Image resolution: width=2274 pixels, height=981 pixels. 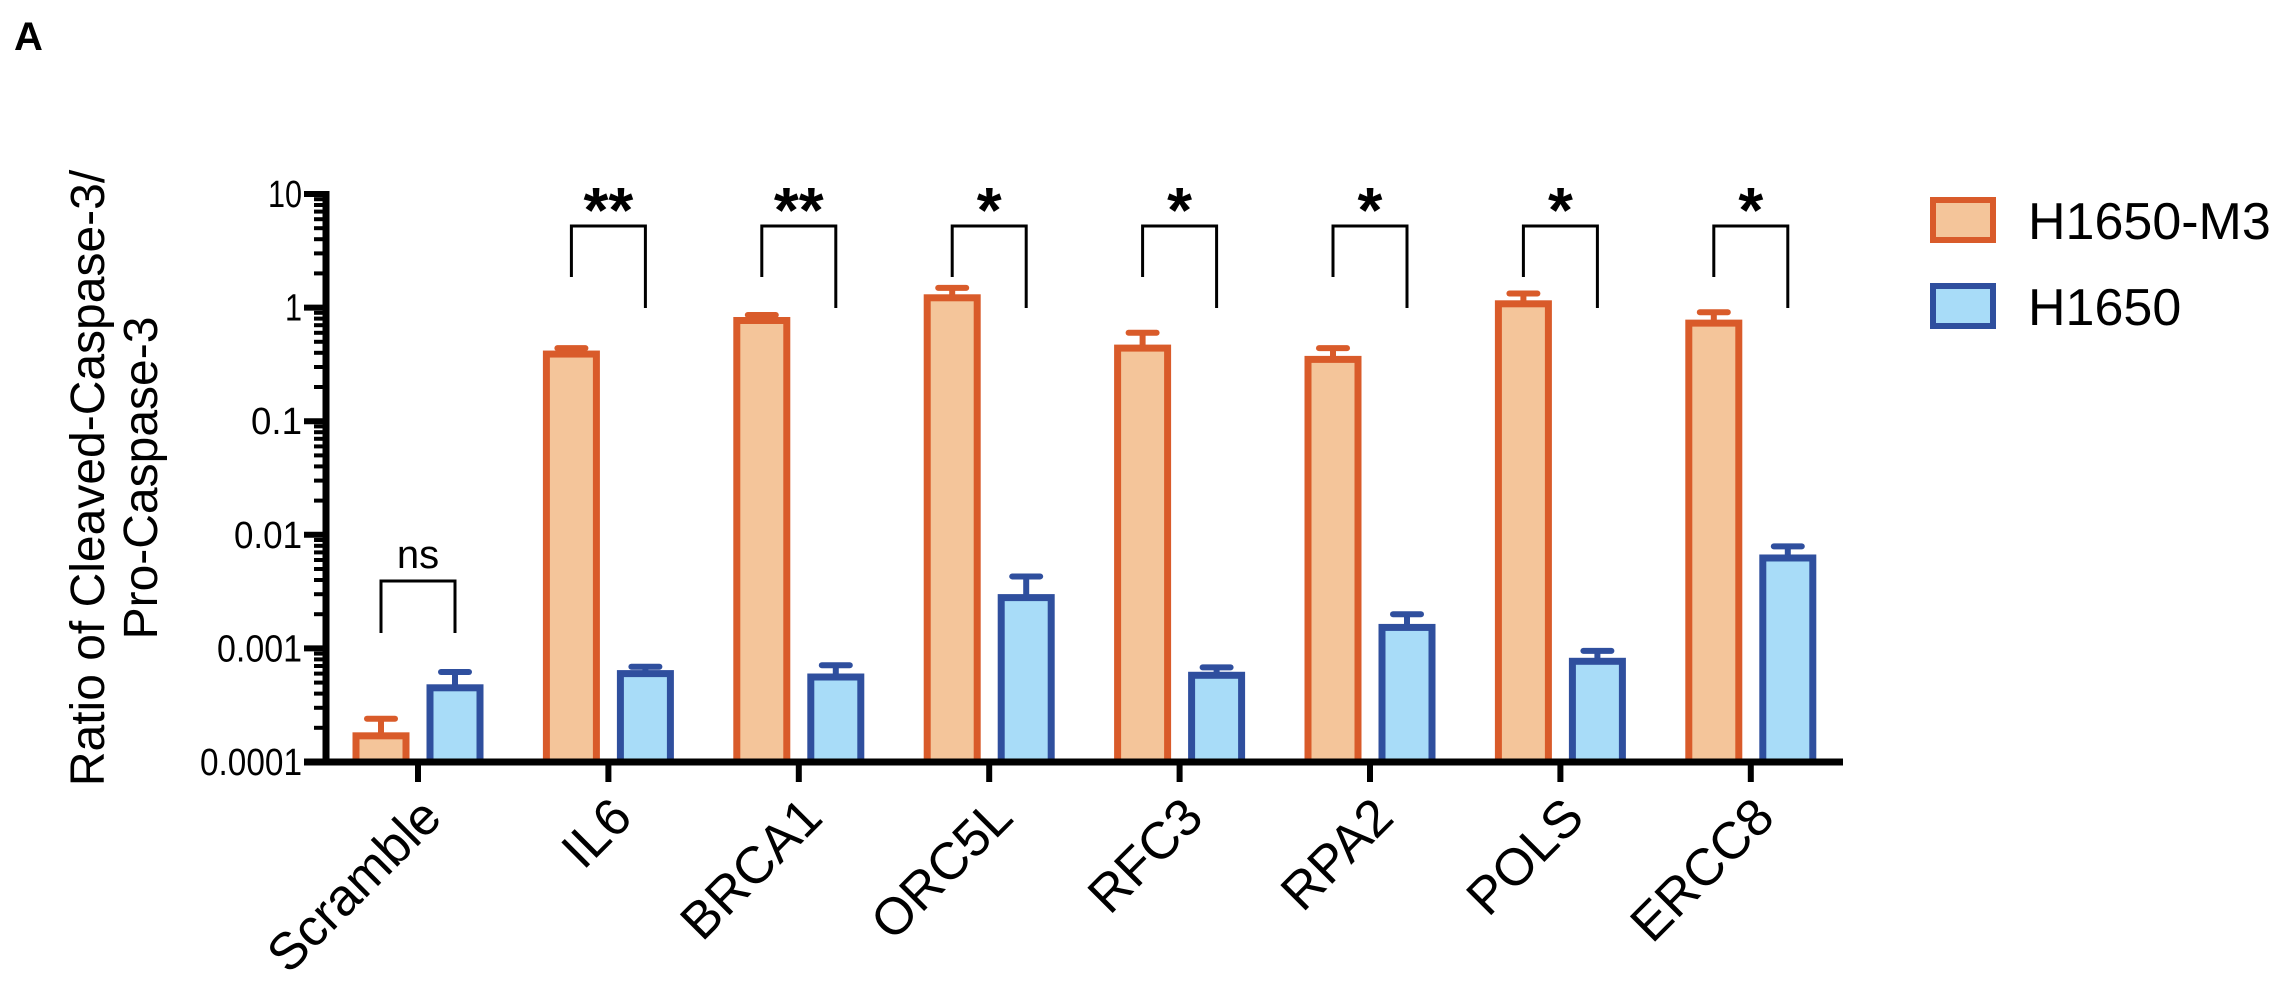 I want to click on bar-h1650-ercc8, so click(x=1788, y=660).